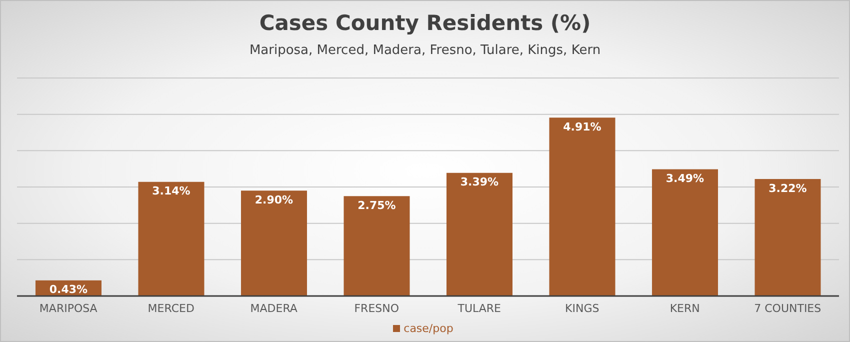 This screenshot has height=342, width=850. I want to click on data-label: 2.90%, so click(274, 199).